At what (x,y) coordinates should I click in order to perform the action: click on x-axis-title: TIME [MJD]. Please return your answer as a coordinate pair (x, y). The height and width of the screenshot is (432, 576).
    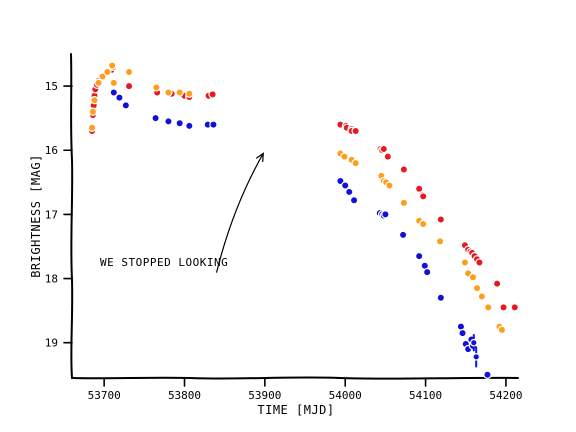
    Looking at the image, I should click on (295, 410).